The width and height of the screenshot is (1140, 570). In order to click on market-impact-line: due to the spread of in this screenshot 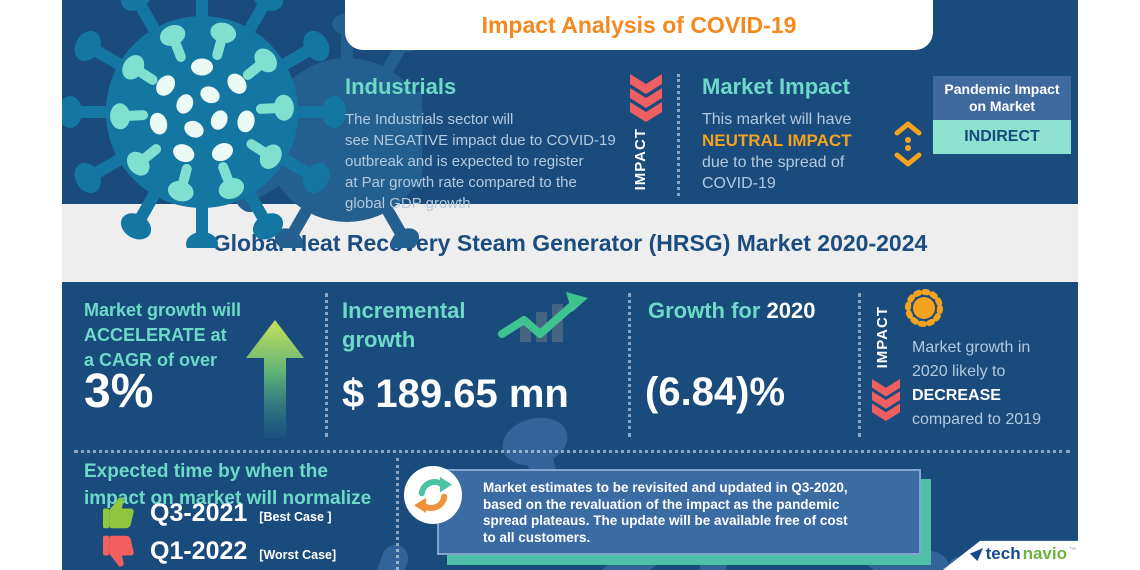, I will do `click(773, 162)`.